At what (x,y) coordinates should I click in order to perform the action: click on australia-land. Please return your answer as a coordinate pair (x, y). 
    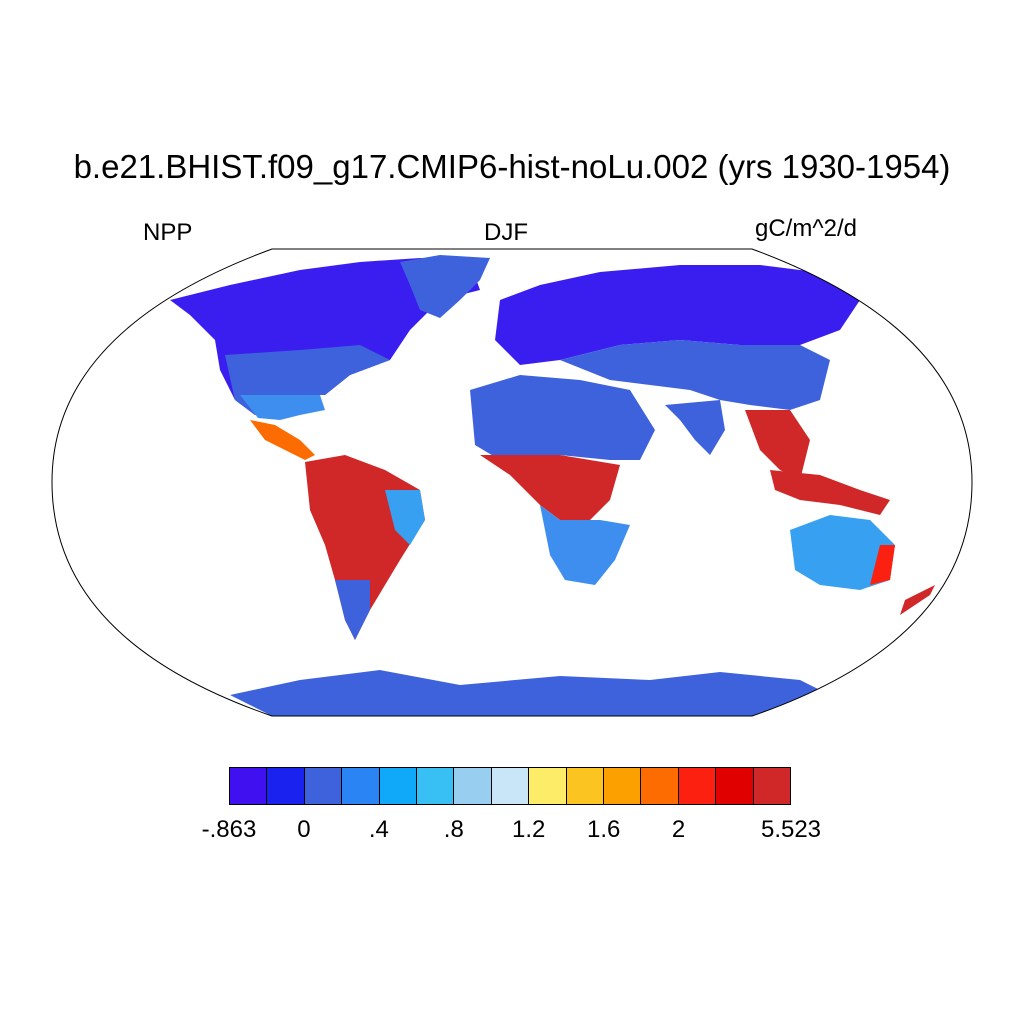
    Looking at the image, I should click on (842, 552).